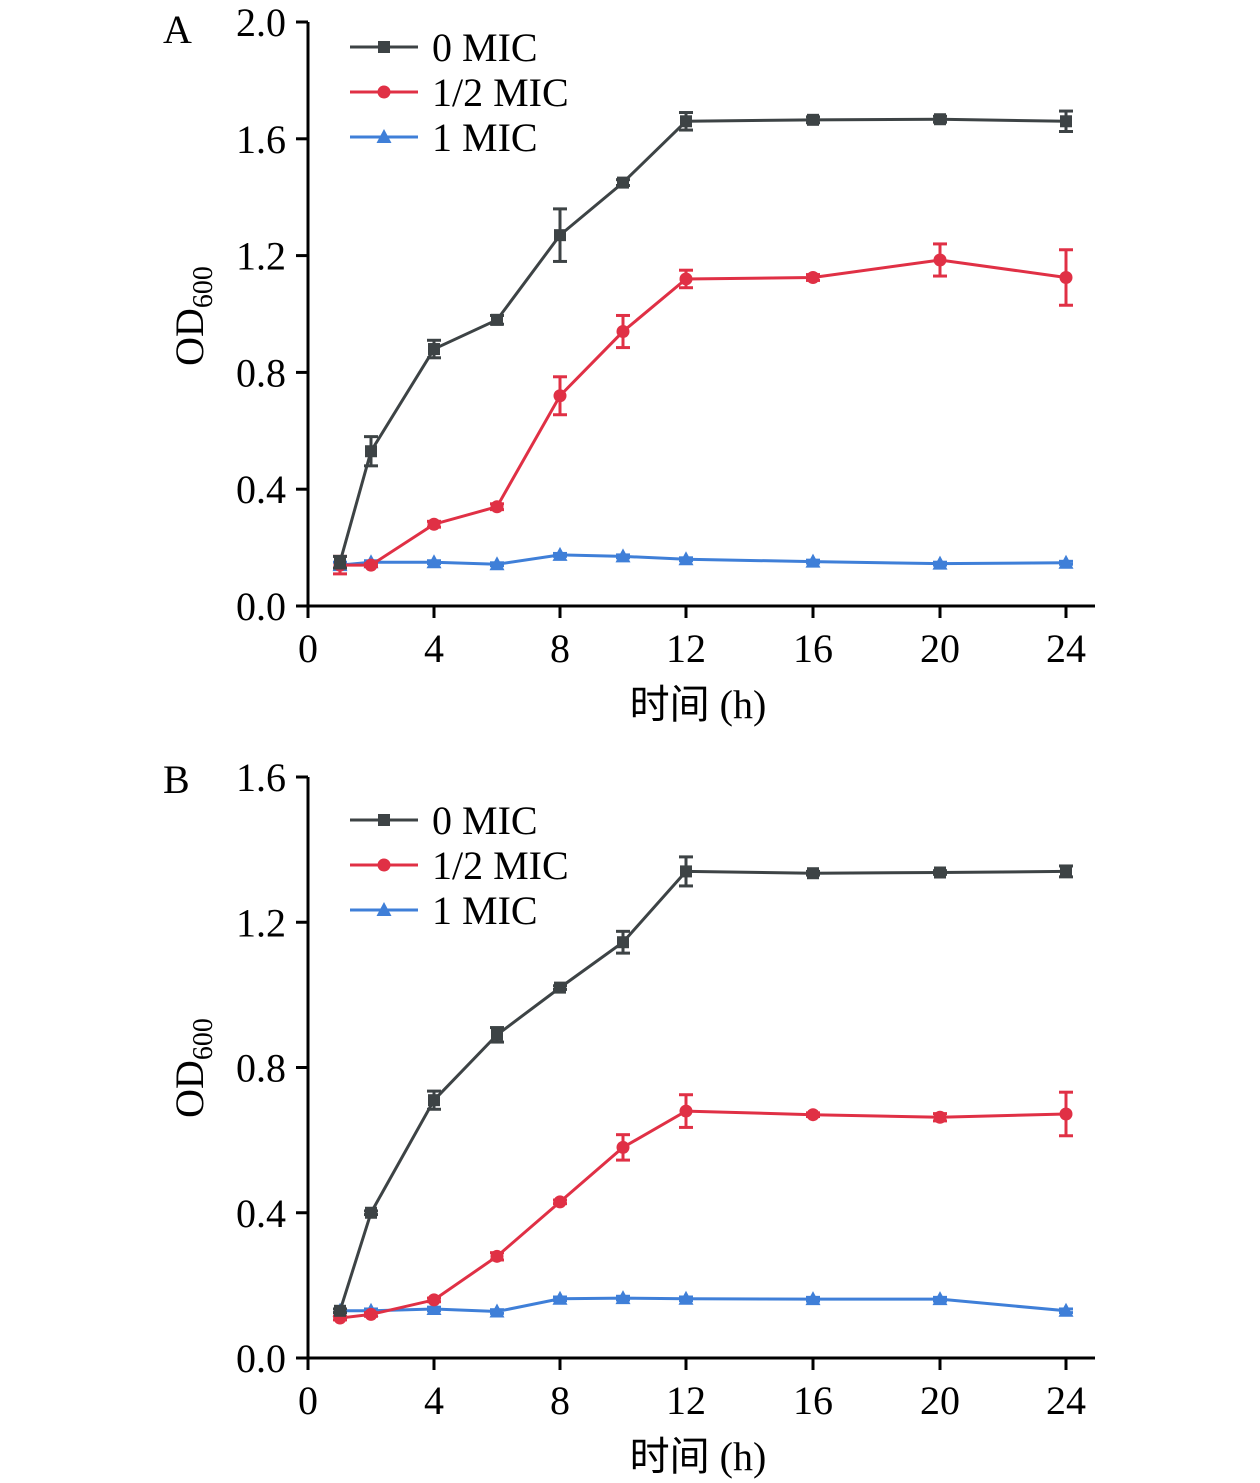 This screenshot has height=1483, width=1260. Describe the element at coordinates (177, 29) in the screenshot. I see `panel-label: A` at that location.